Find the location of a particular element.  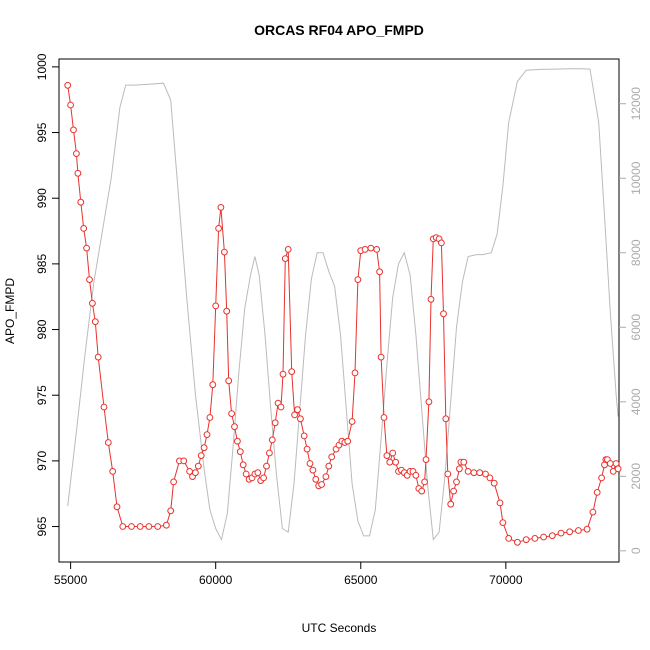

y-tick-label: 980 is located at coordinates (42, 329).